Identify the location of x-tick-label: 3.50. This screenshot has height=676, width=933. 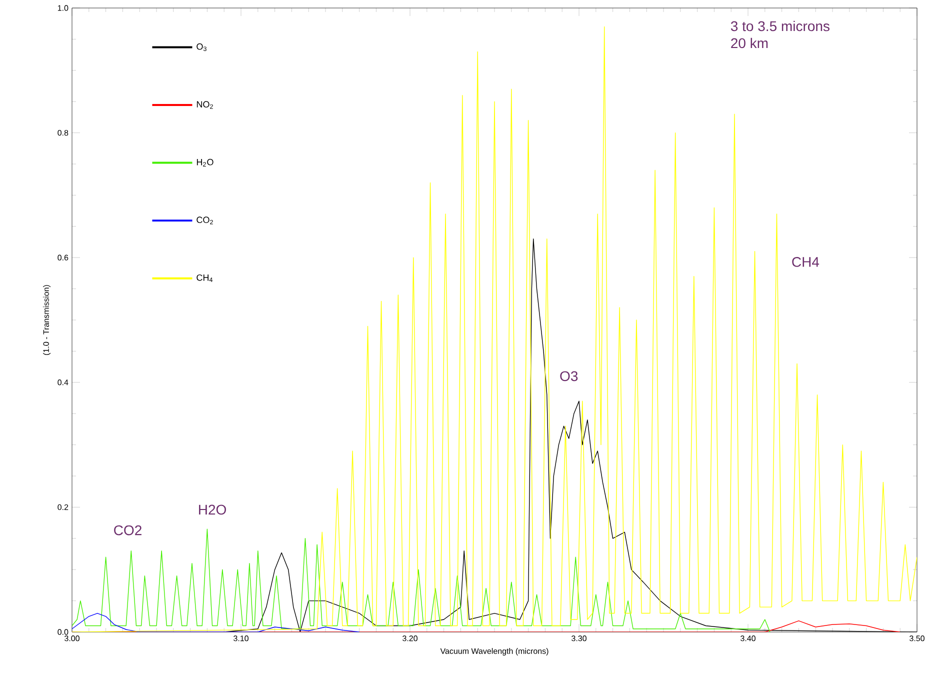
(917, 639).